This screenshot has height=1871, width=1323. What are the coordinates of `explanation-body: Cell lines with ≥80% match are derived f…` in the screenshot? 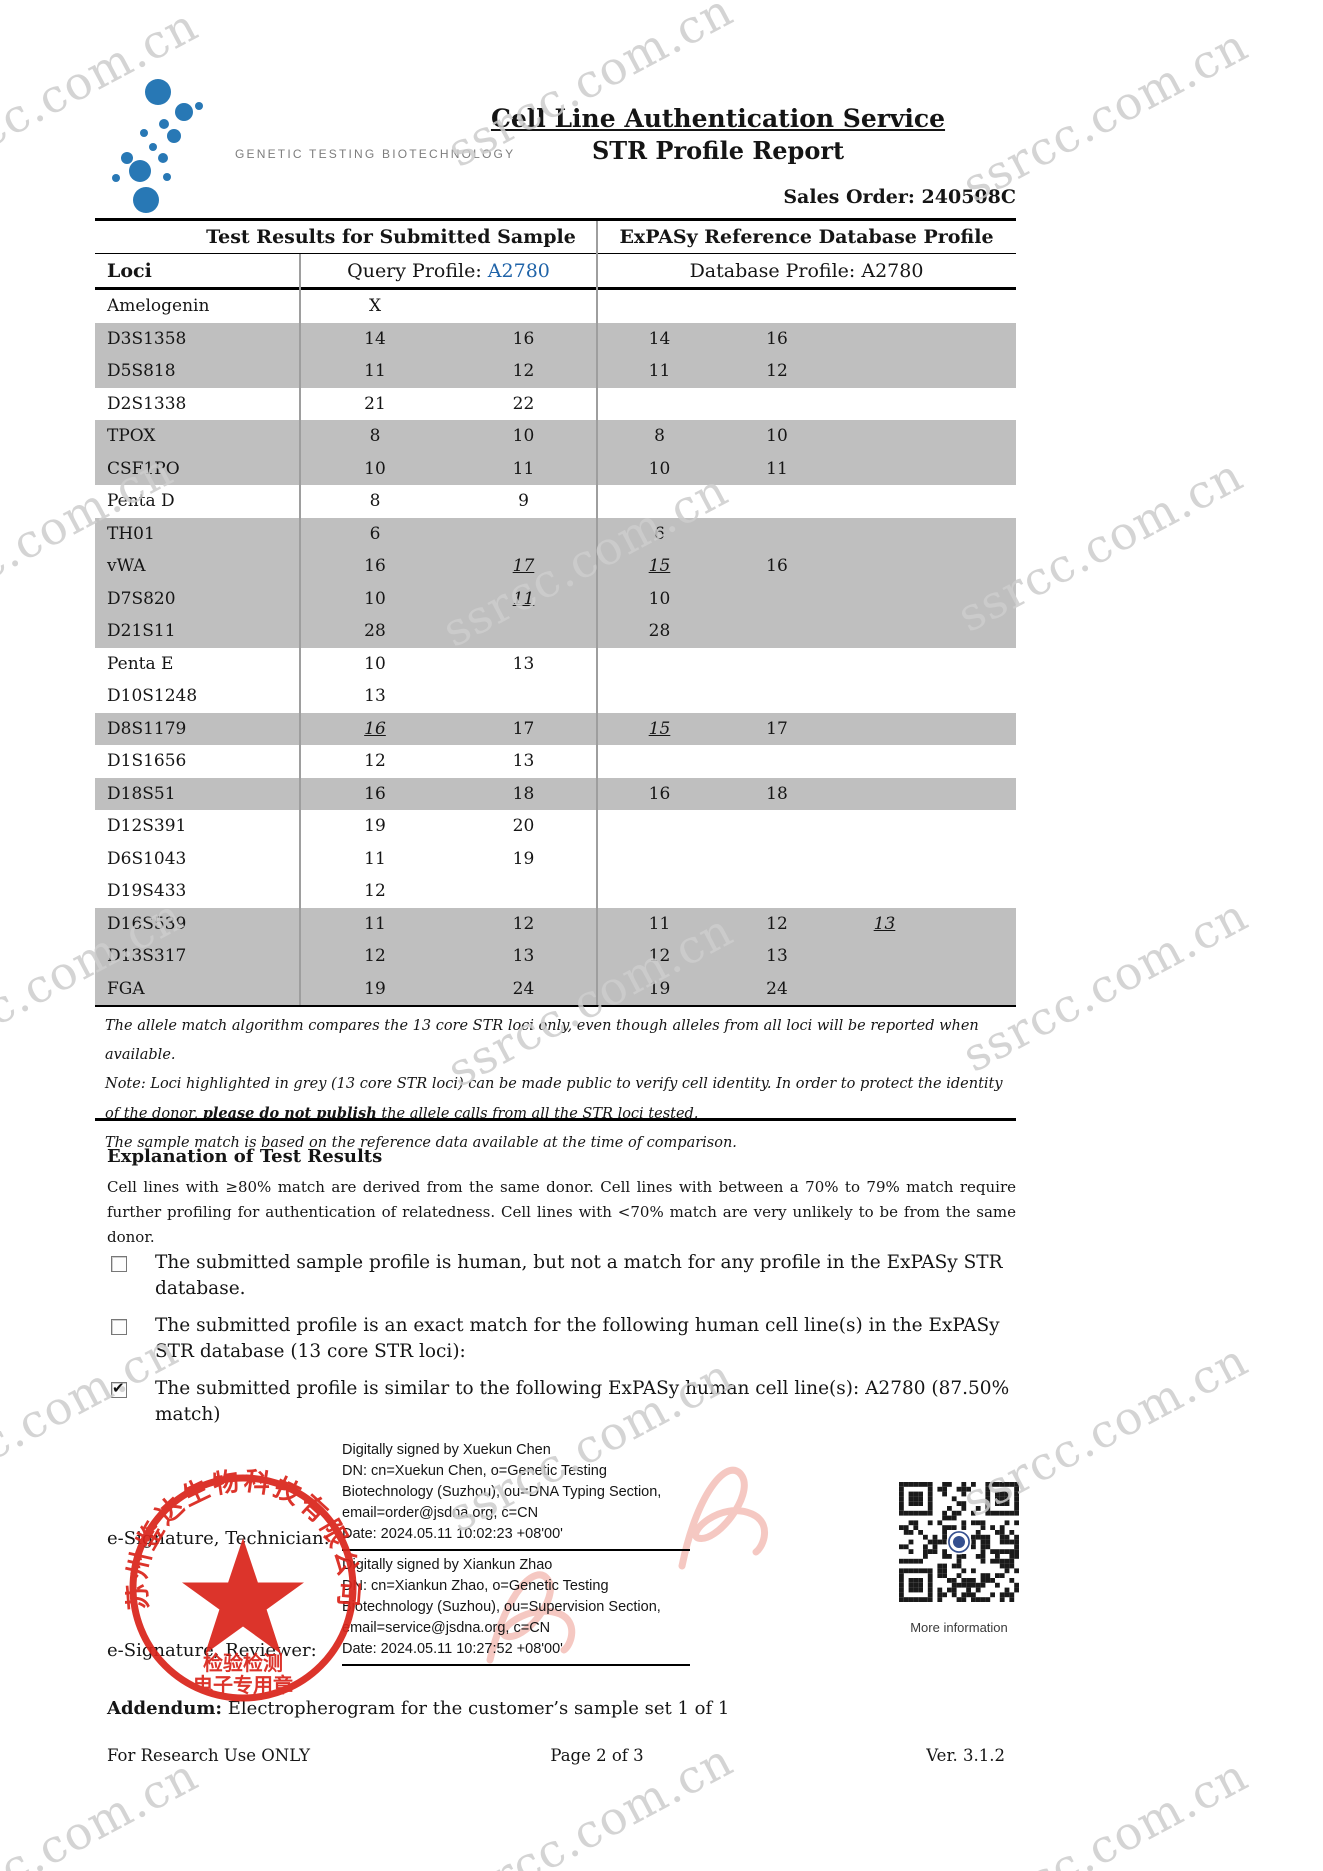 It's located at (561, 1212).